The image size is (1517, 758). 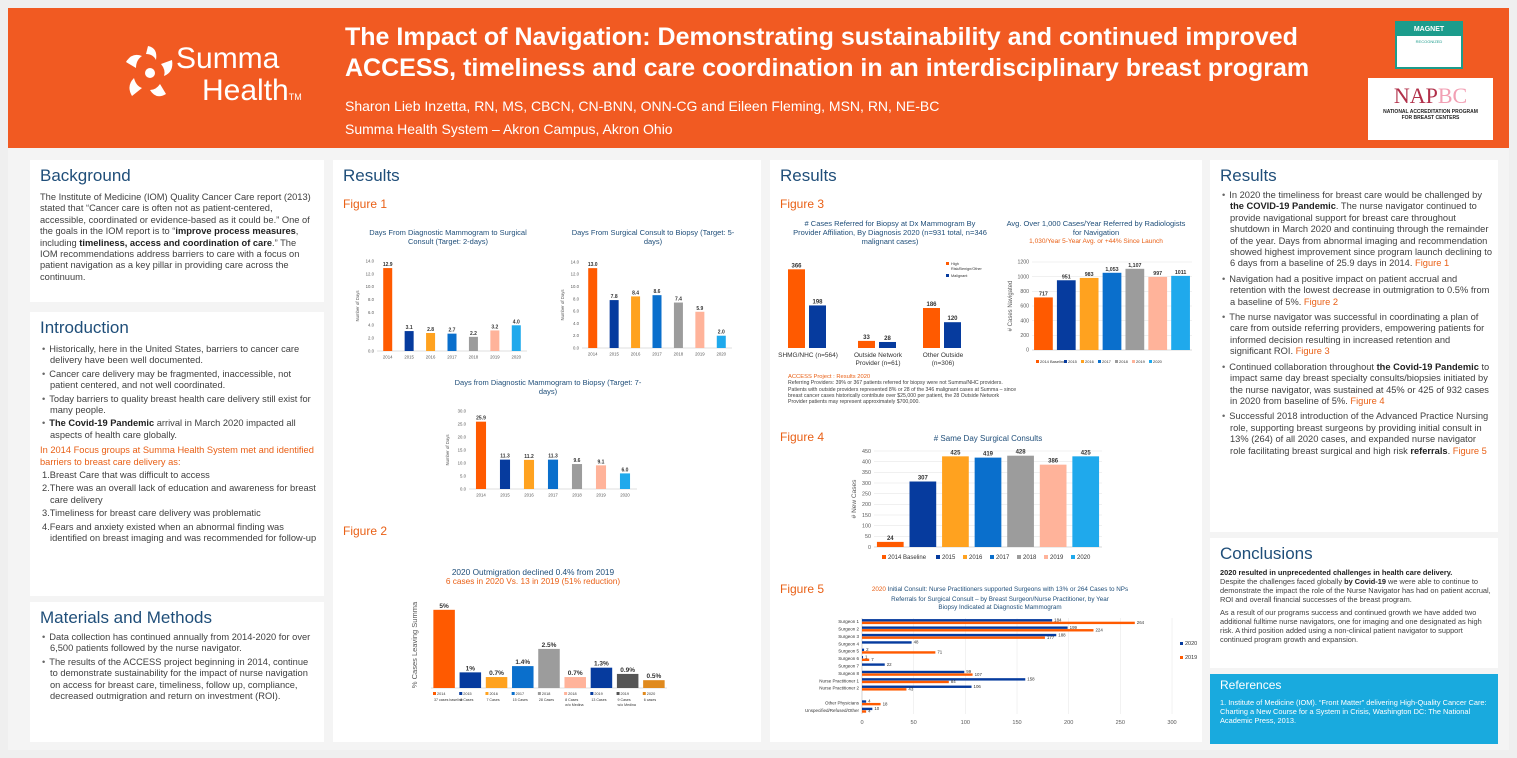 What do you see at coordinates (866, 338) in the screenshot?
I see `data-label: 33` at bounding box center [866, 338].